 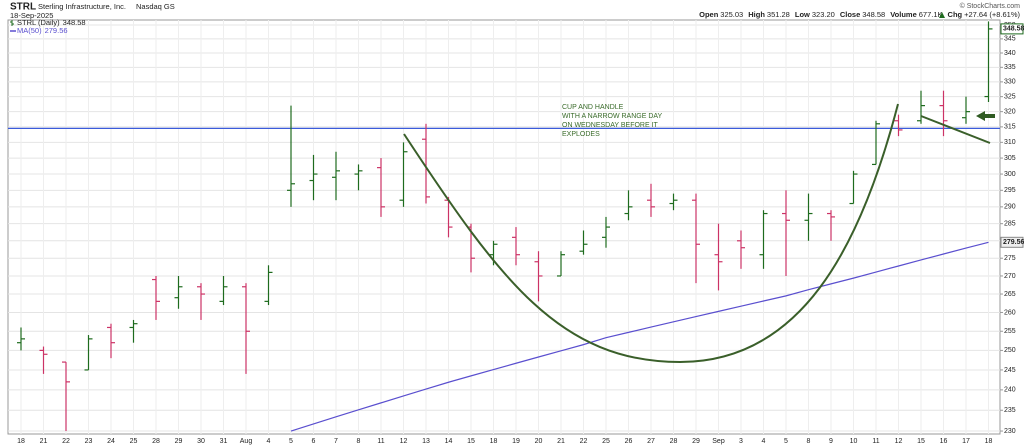 I want to click on annotation-line: CUP AND HANDLE, so click(x=593, y=107).